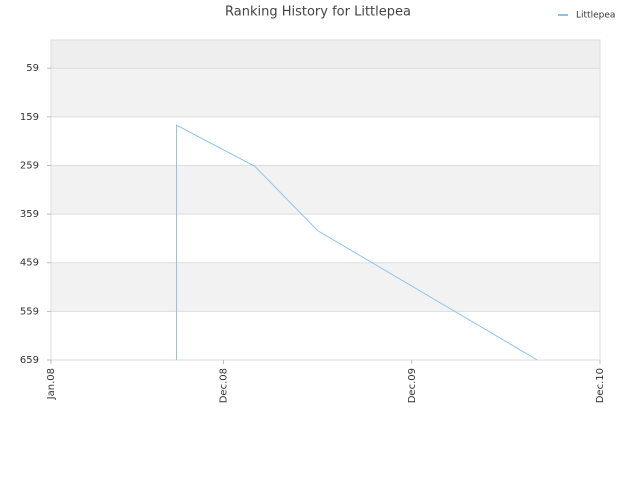 Image resolution: width=640 pixels, height=484 pixels. What do you see at coordinates (29, 117) in the screenshot?
I see `y-tick-label: 159` at bounding box center [29, 117].